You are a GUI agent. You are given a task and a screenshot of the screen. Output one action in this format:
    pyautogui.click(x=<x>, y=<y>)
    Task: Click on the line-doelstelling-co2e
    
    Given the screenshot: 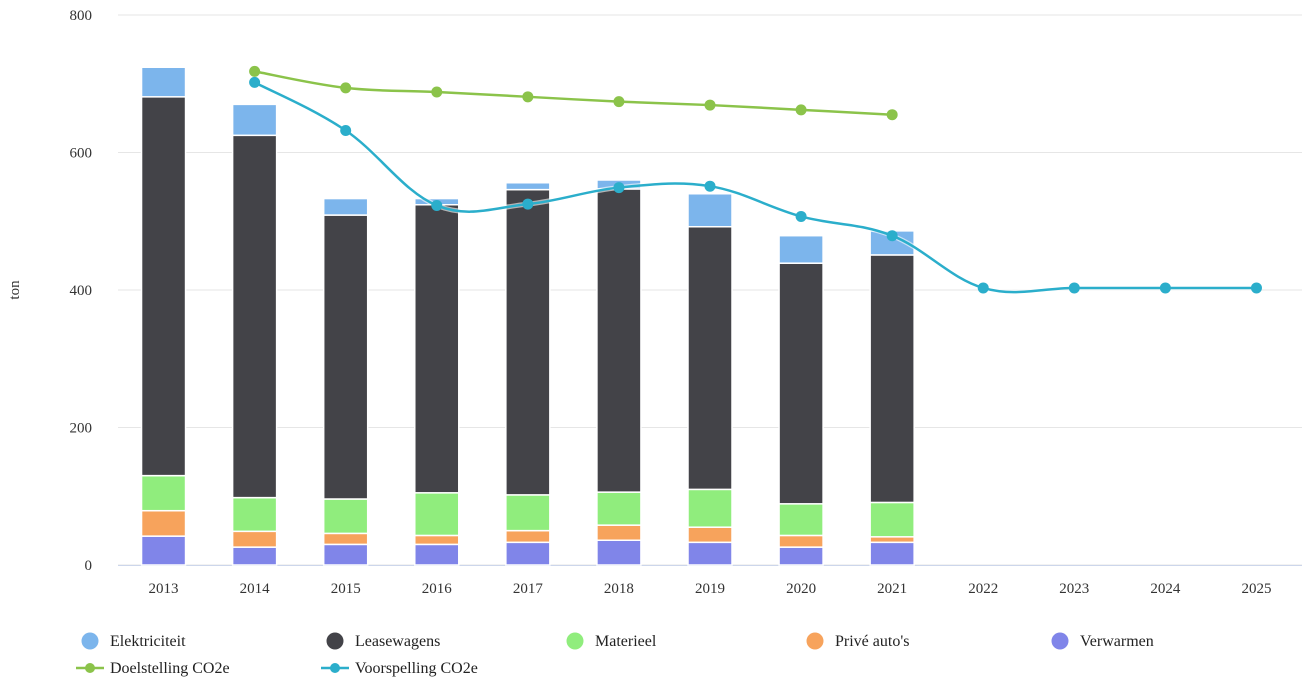 What is the action you would take?
    pyautogui.click(x=573, y=93)
    